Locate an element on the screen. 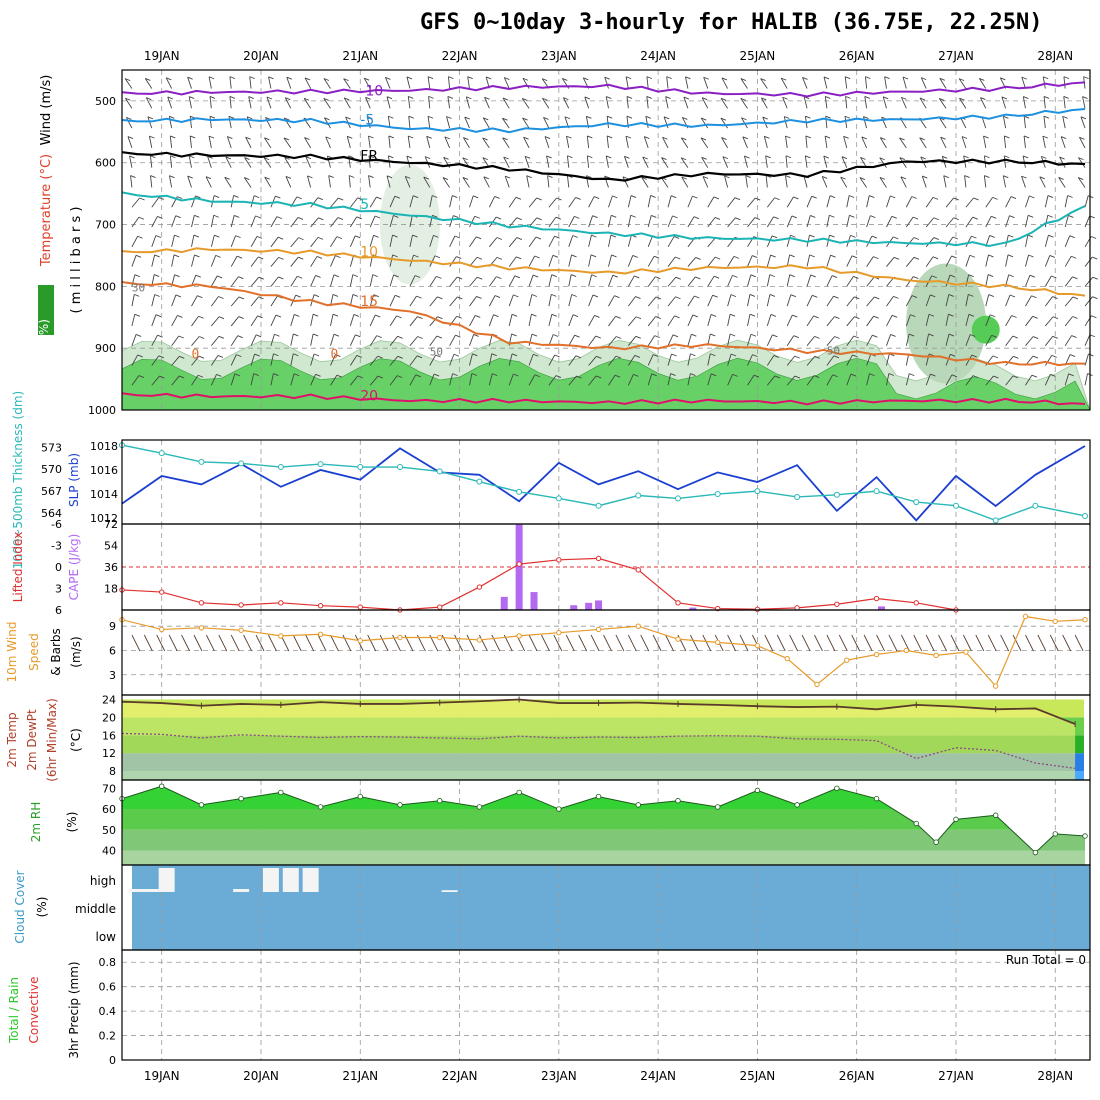 This screenshot has width=1100, height=1100. rh-point is located at coordinates (916, 823).